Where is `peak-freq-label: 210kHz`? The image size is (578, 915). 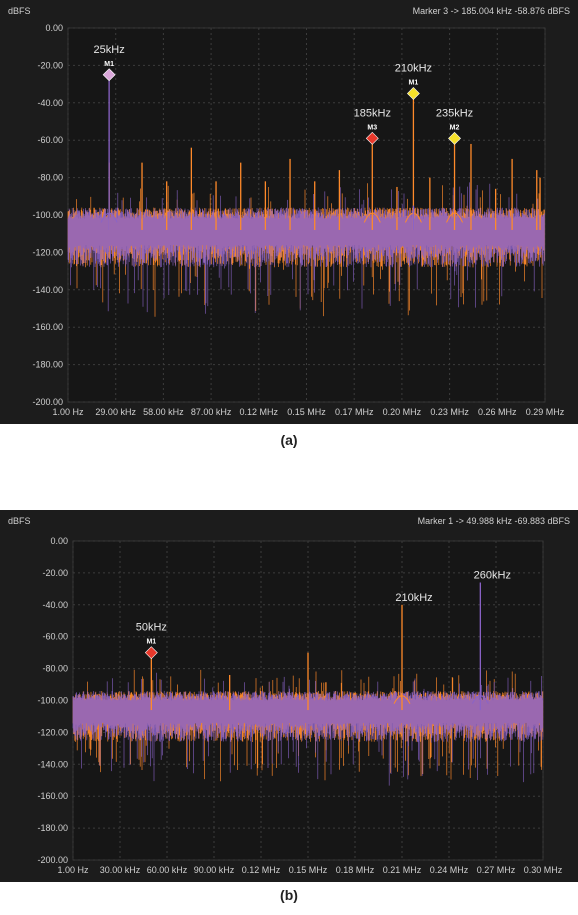
peak-freq-label: 210kHz is located at coordinates (413, 598).